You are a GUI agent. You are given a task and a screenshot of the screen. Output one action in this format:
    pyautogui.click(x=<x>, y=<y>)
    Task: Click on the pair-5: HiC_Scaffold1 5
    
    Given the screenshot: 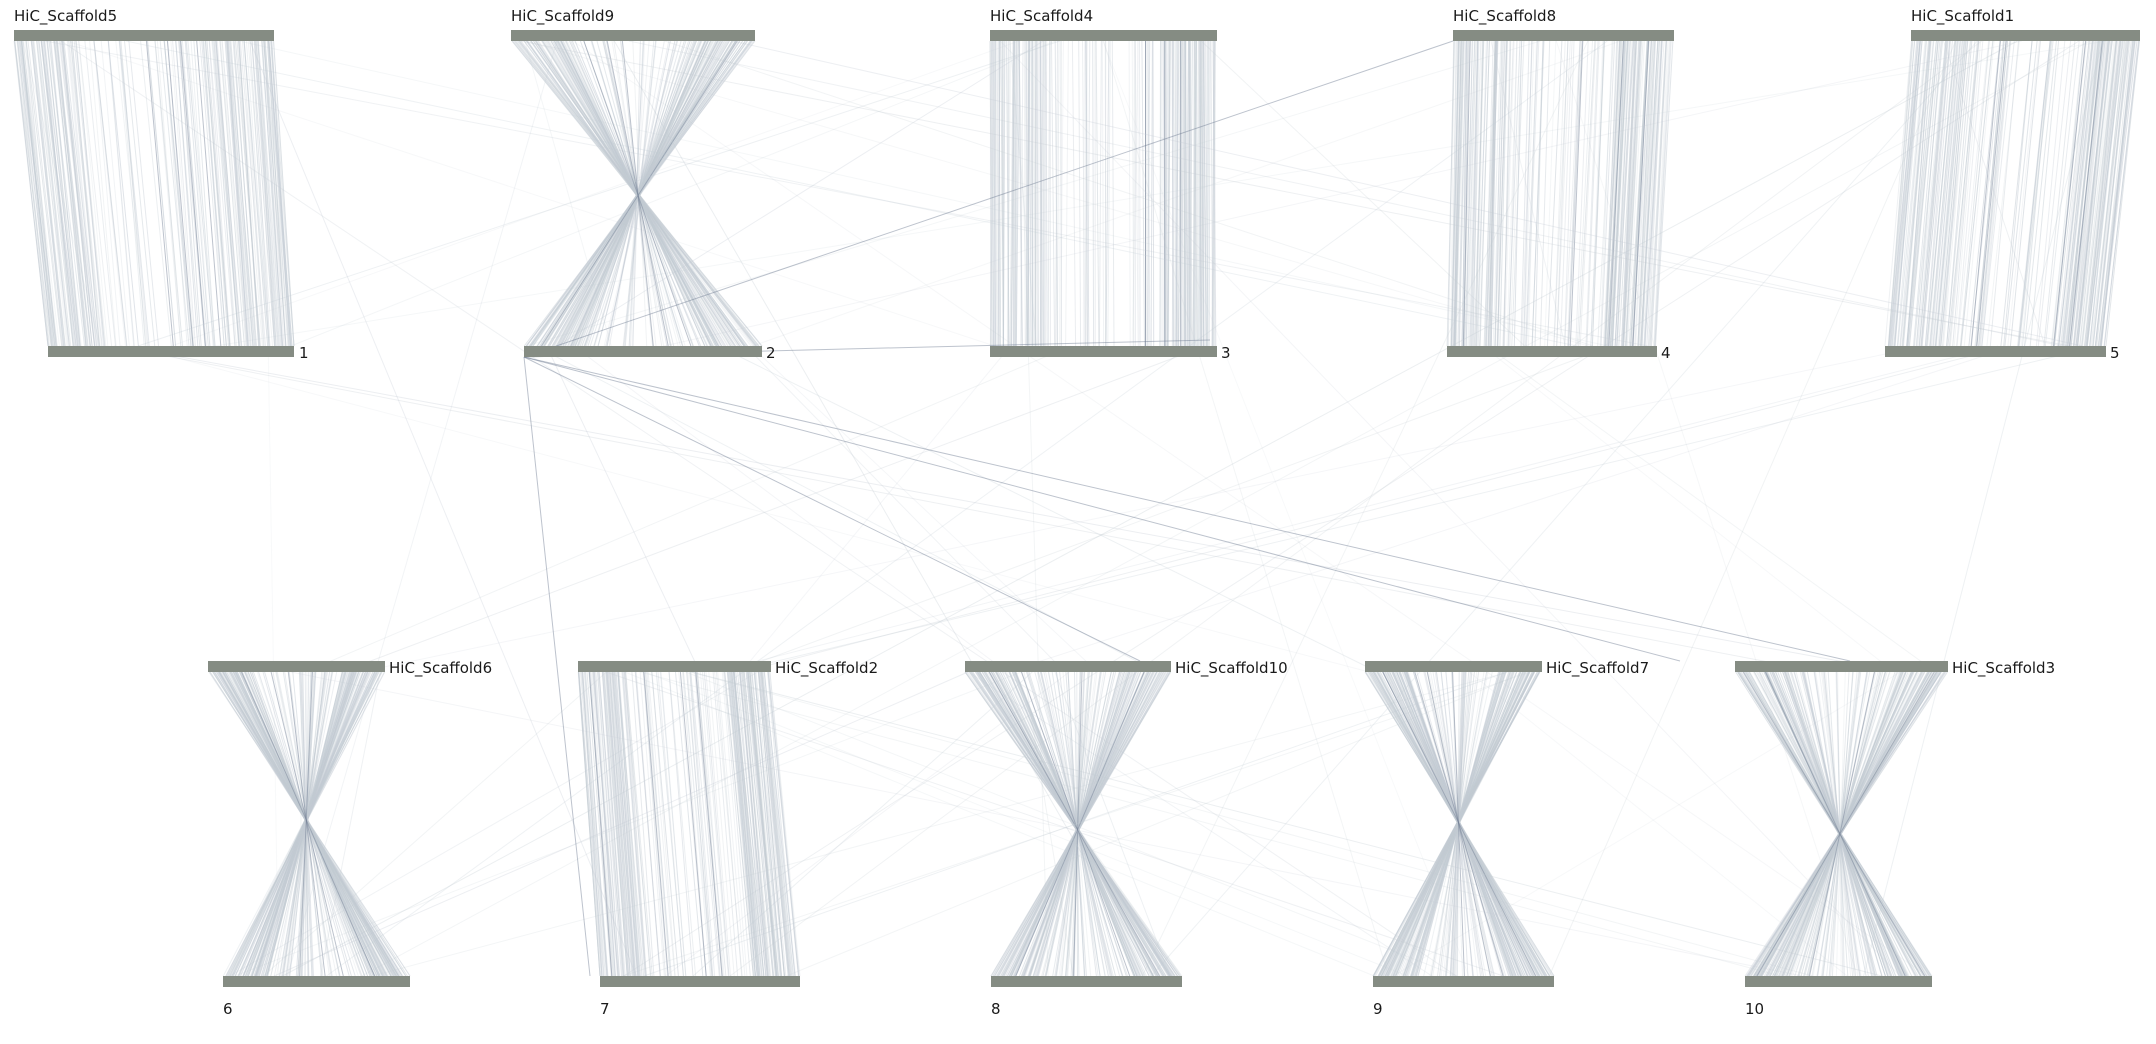 What is the action you would take?
    pyautogui.click(x=2012, y=184)
    